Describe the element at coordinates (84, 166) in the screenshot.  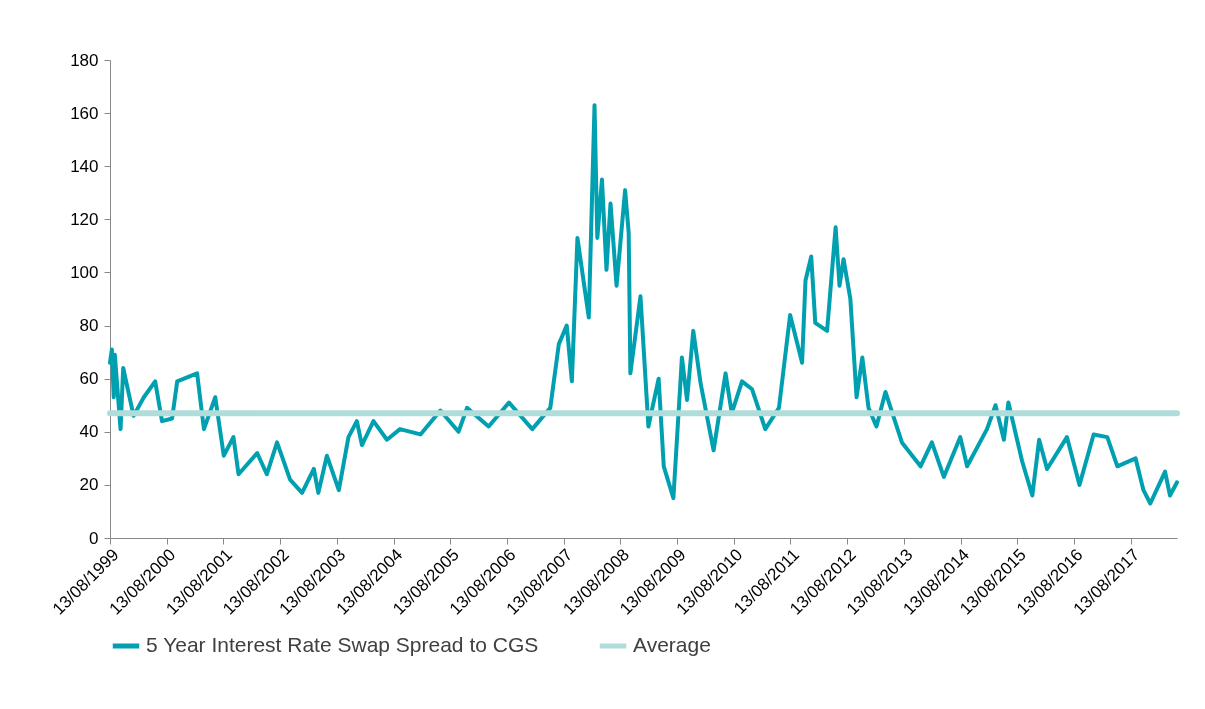
I see `y-tick-label: 140` at that location.